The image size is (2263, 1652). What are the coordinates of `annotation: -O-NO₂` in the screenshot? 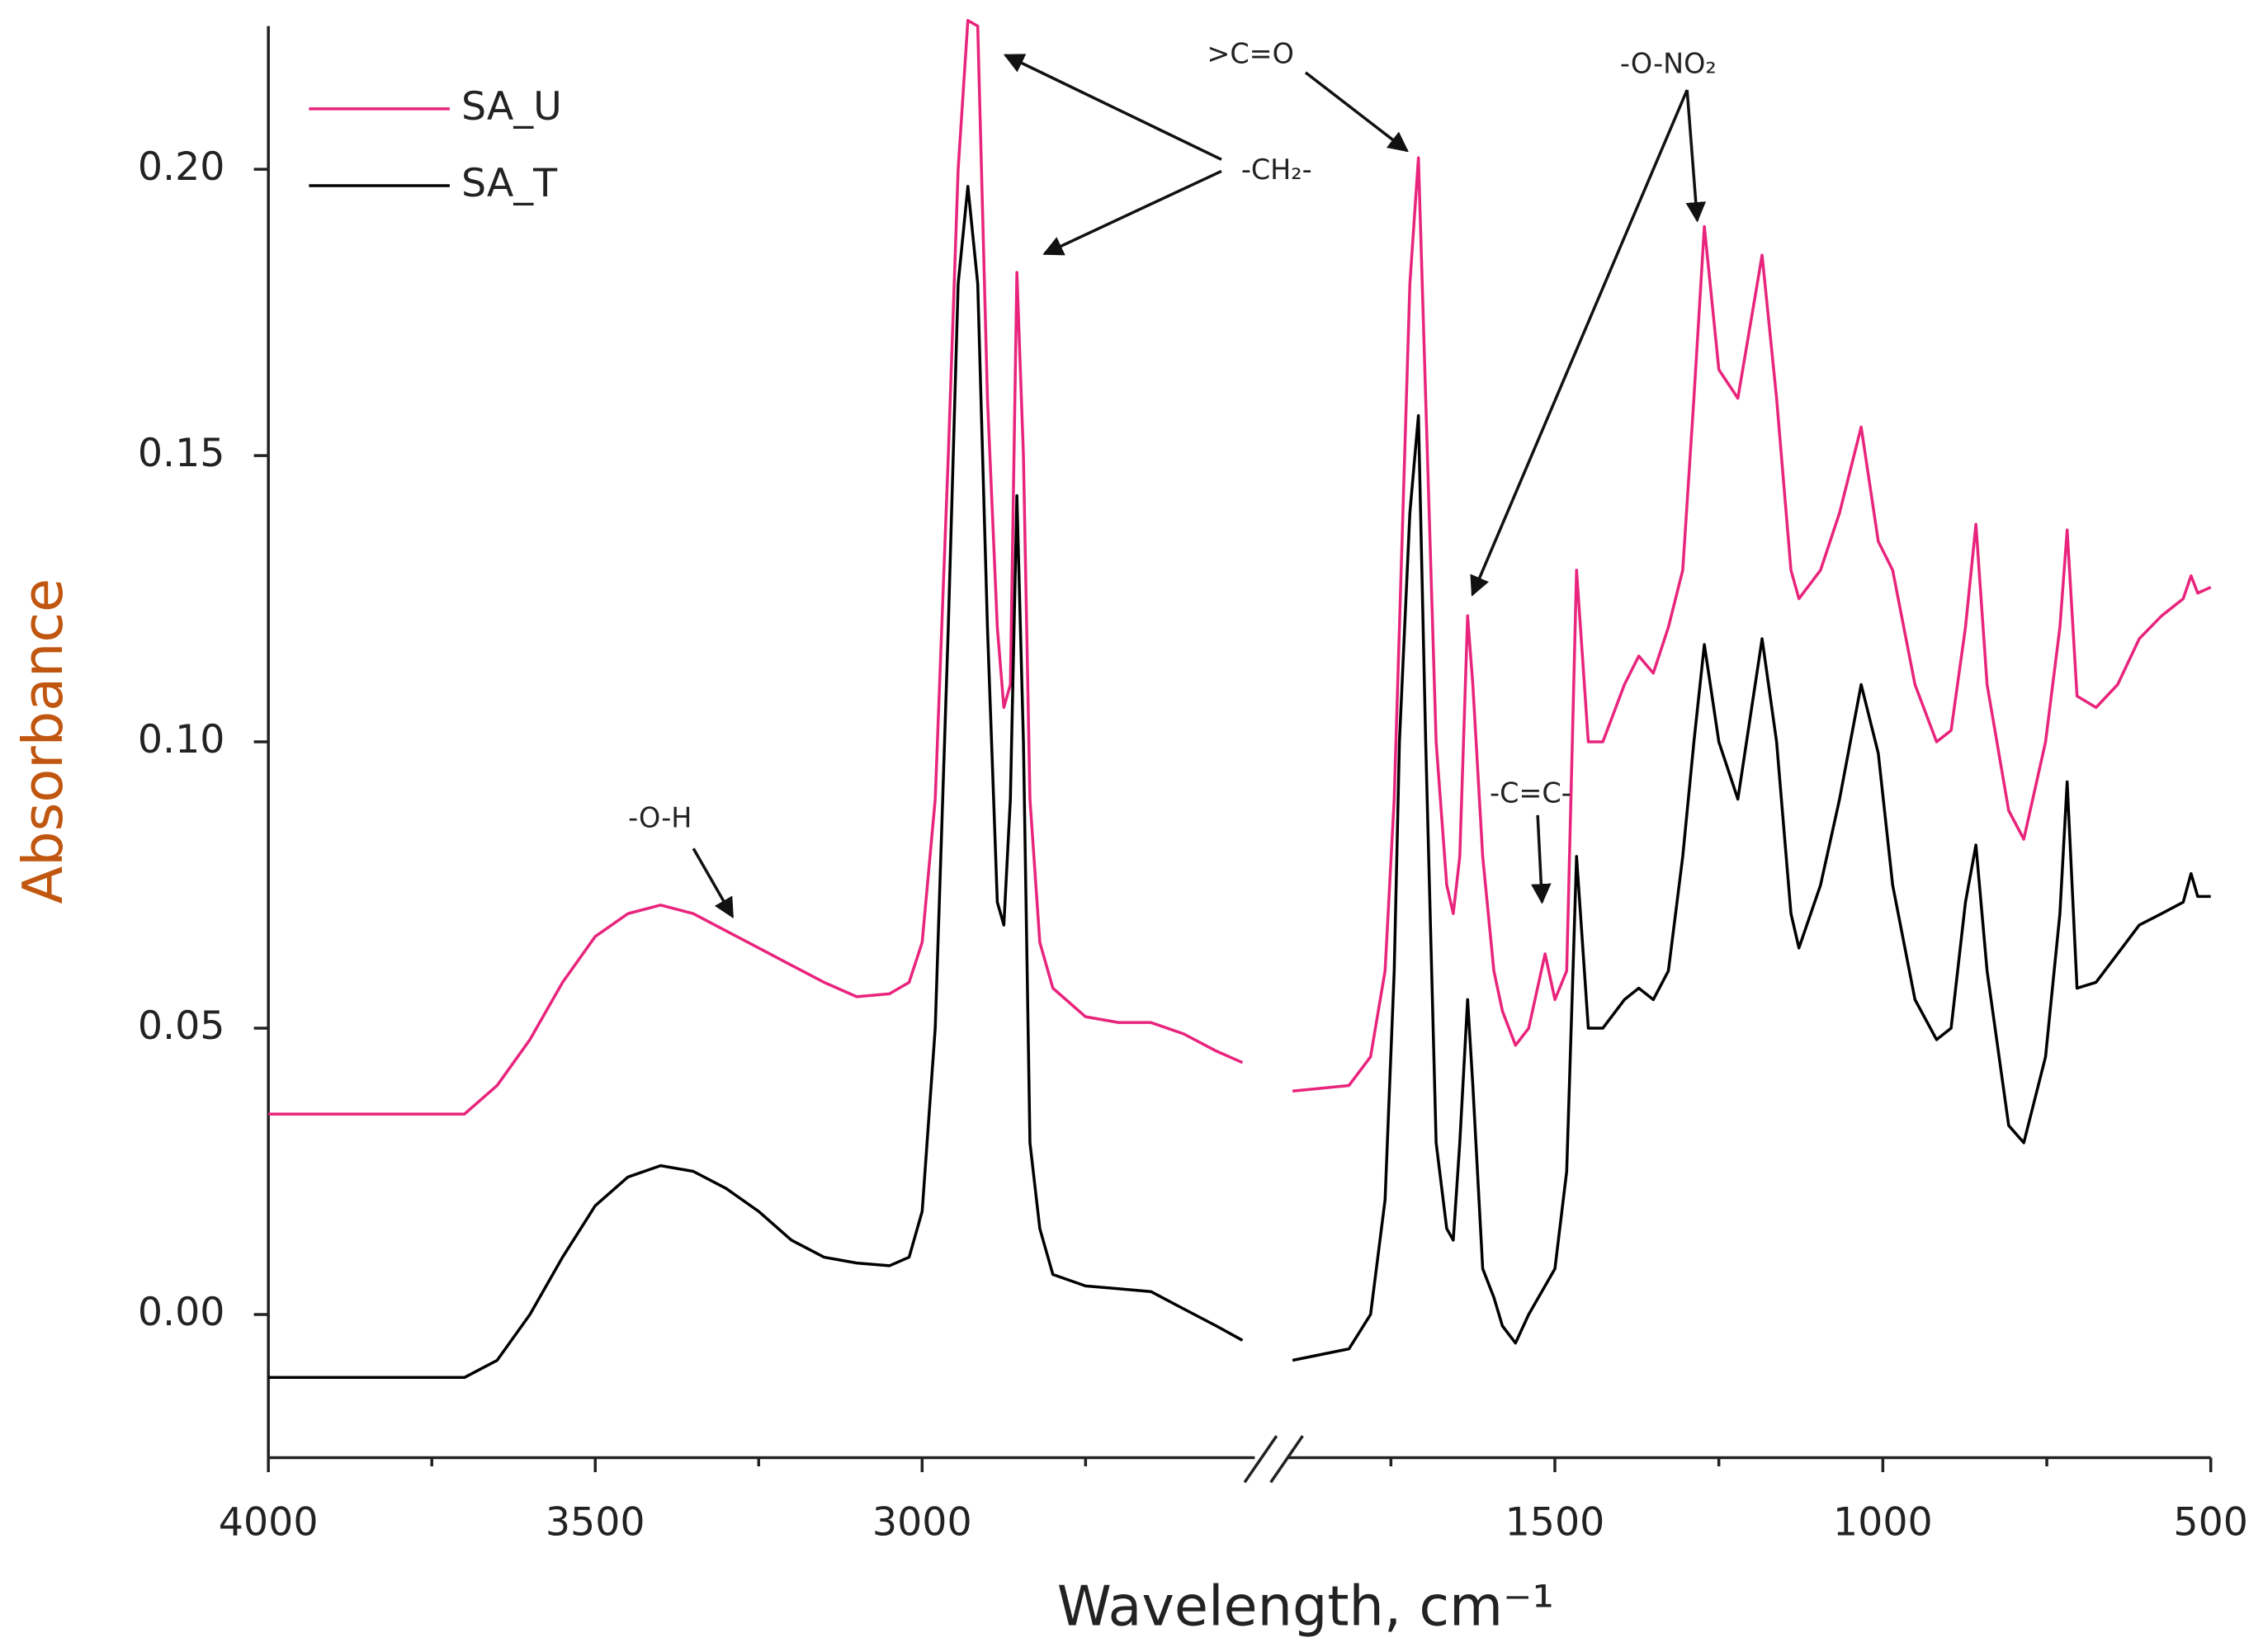 It's located at (1668, 64).